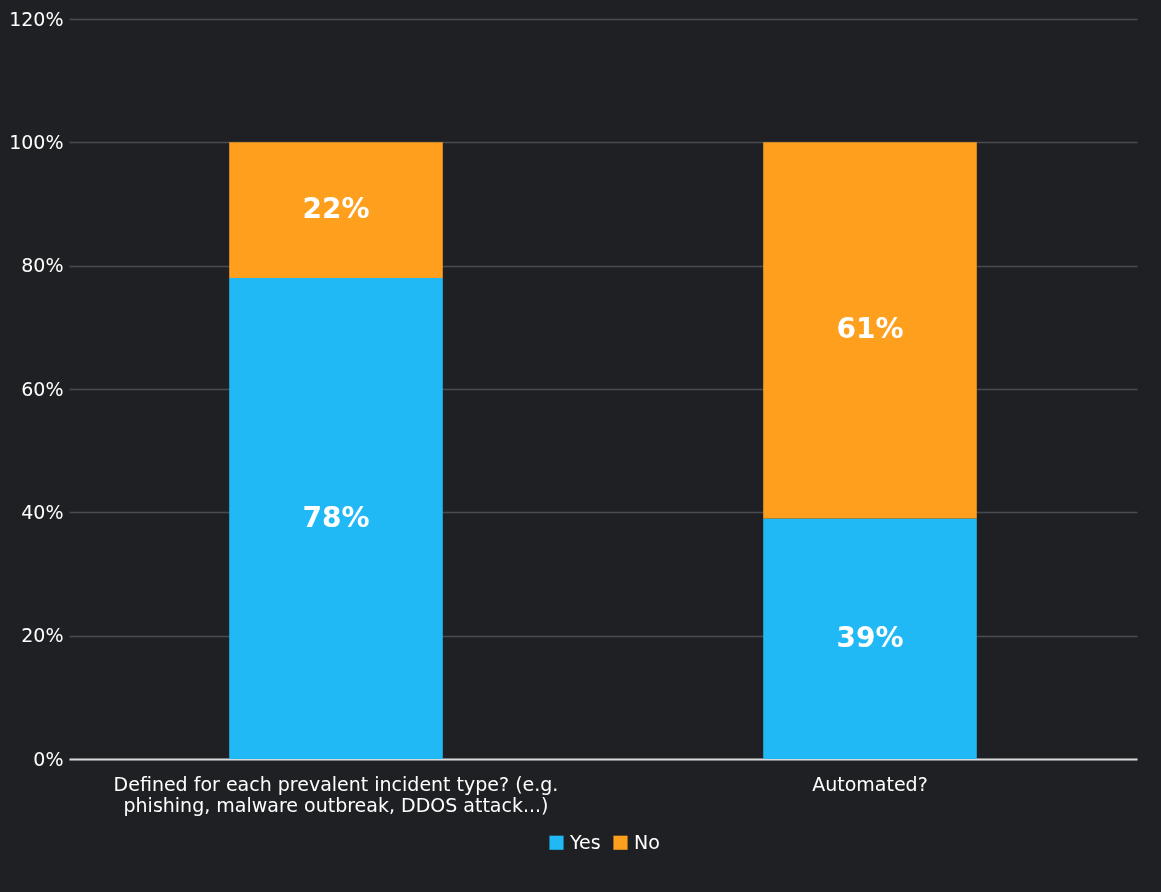  Describe the element at coordinates (36, 141) in the screenshot. I see `y-tick-label: 100%` at that location.